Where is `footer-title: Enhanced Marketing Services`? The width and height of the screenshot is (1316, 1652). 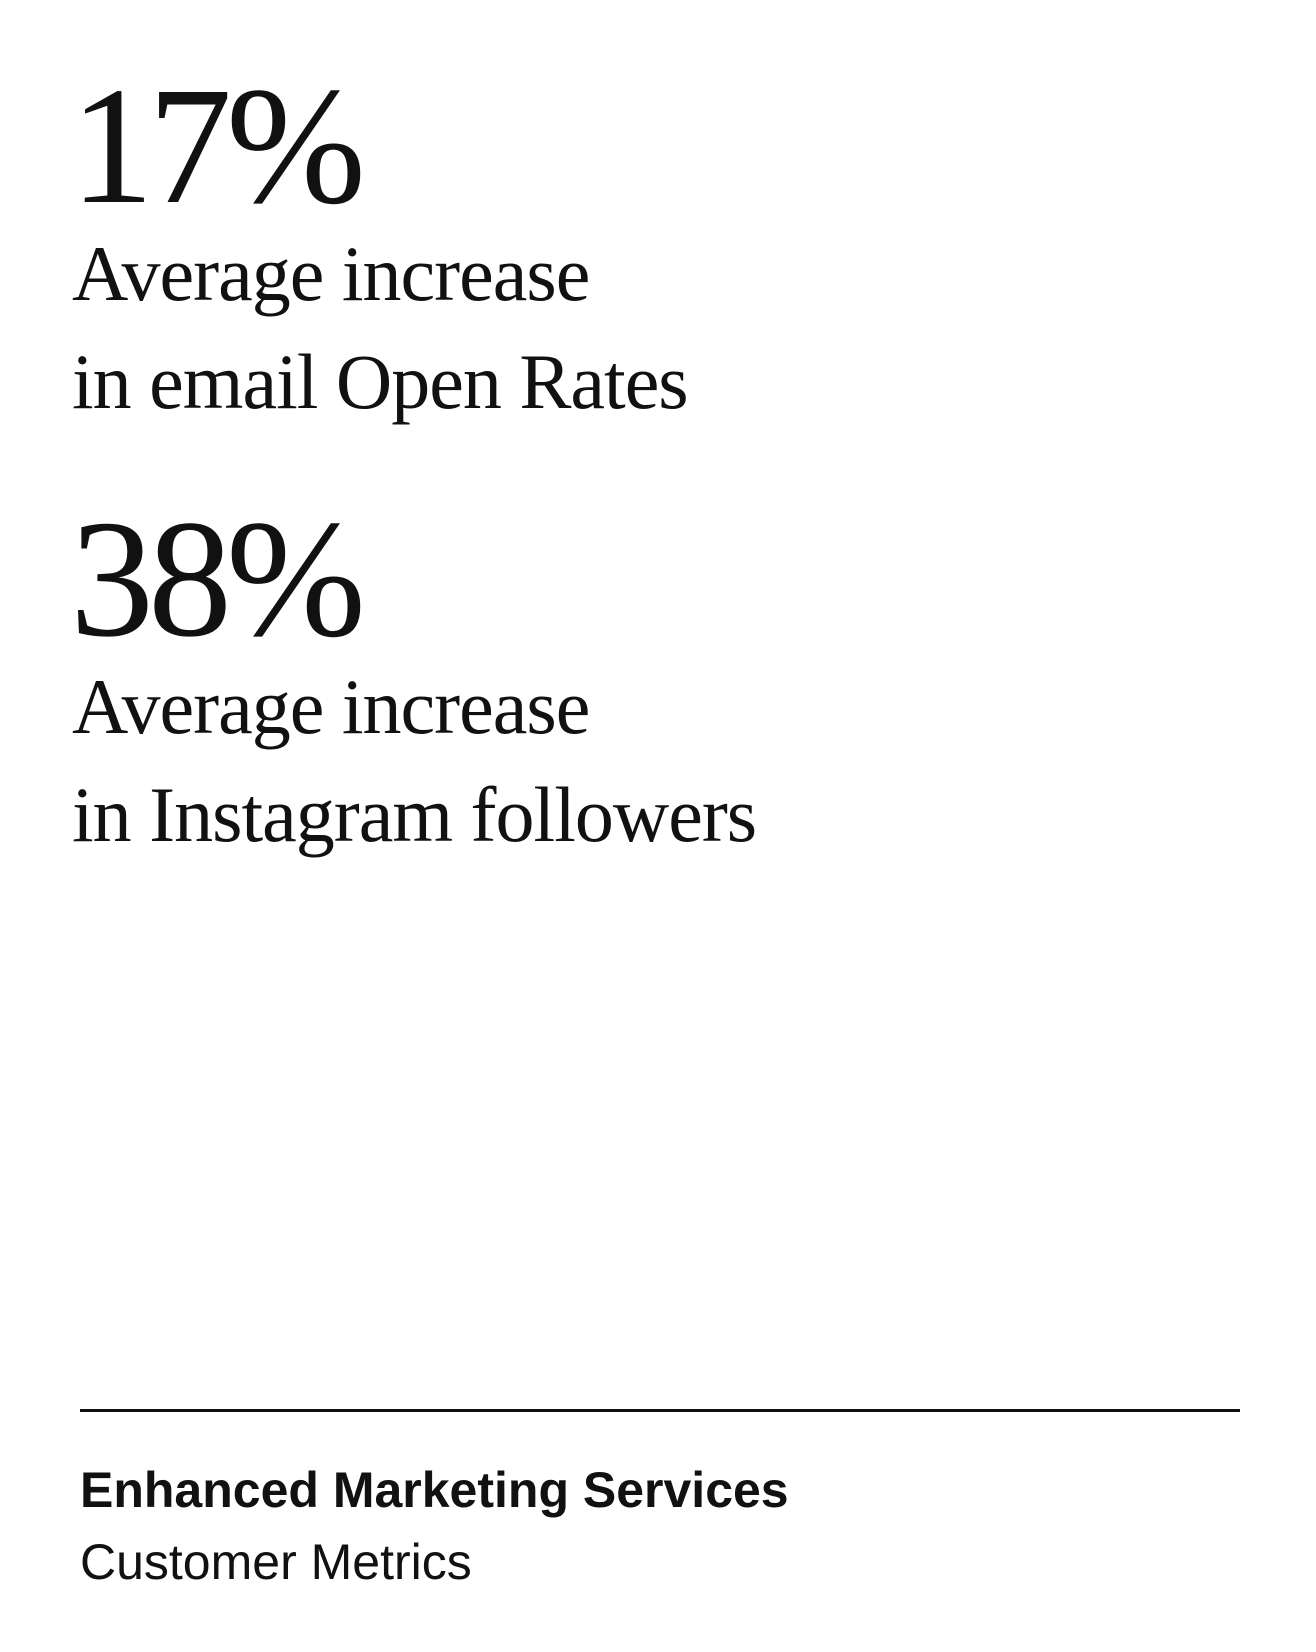 footer-title: Enhanced Marketing Services is located at coordinates (434, 1490).